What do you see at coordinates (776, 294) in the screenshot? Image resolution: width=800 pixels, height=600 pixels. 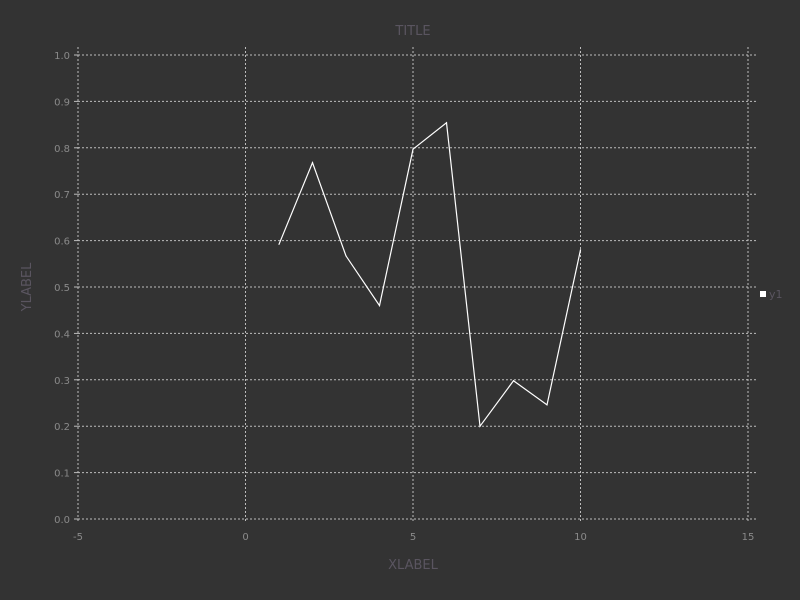 I see `legend-label-y1: y1` at bounding box center [776, 294].